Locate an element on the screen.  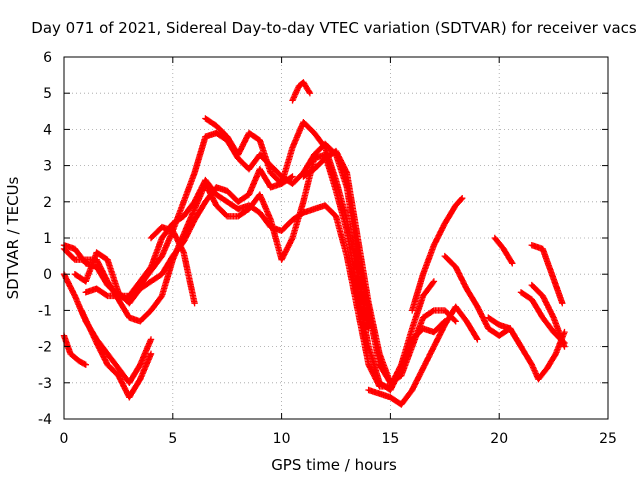
y-tick-label: -4 is located at coordinates (45, 420).